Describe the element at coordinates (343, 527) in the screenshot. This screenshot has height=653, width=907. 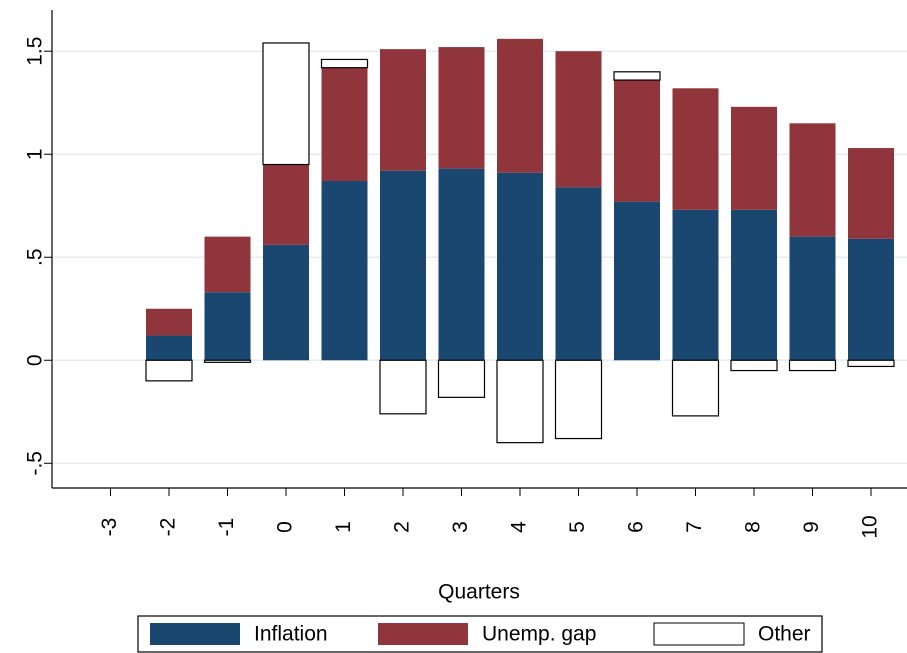
I see `x-tick-label: 1` at that location.